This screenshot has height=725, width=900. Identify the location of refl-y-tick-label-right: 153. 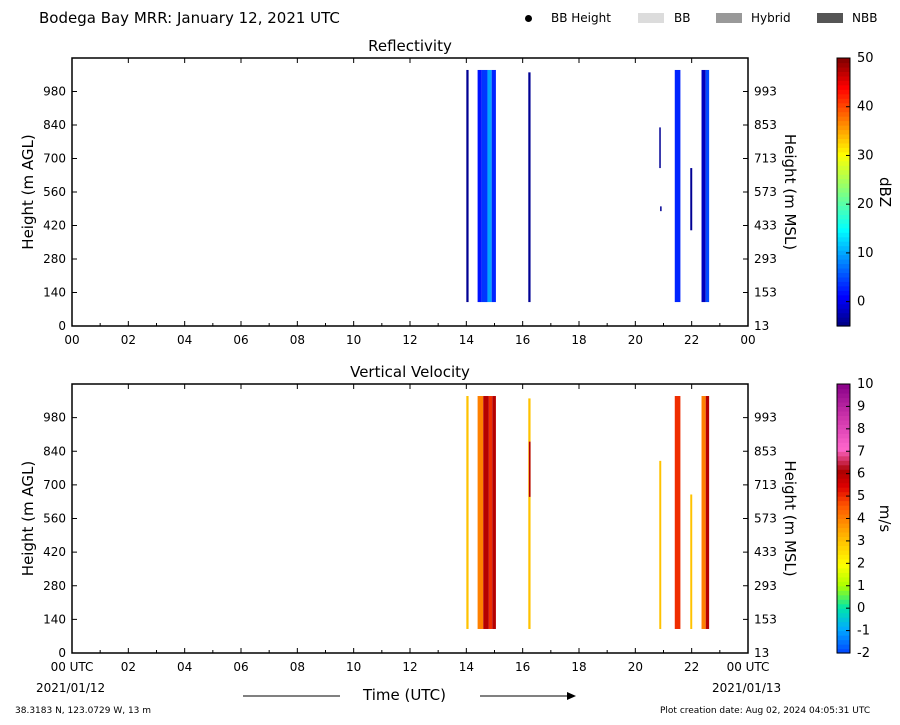
(765, 293).